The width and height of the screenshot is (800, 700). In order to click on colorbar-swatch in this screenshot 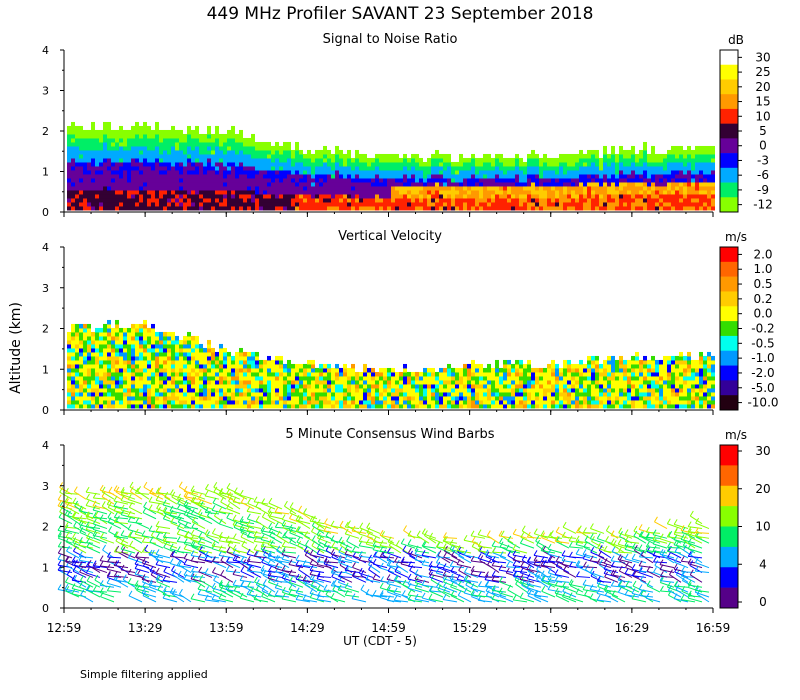, I will do `click(729, 343)`.